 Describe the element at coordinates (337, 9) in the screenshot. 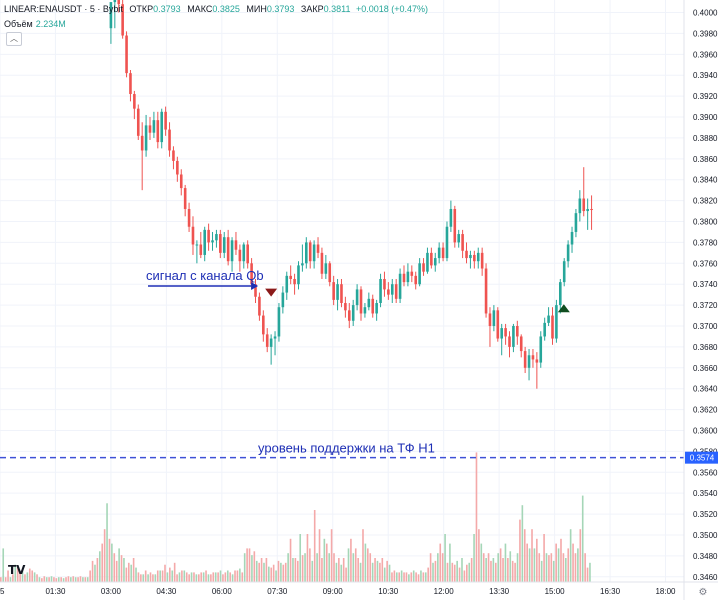

I see `close-value: 0.3811` at that location.